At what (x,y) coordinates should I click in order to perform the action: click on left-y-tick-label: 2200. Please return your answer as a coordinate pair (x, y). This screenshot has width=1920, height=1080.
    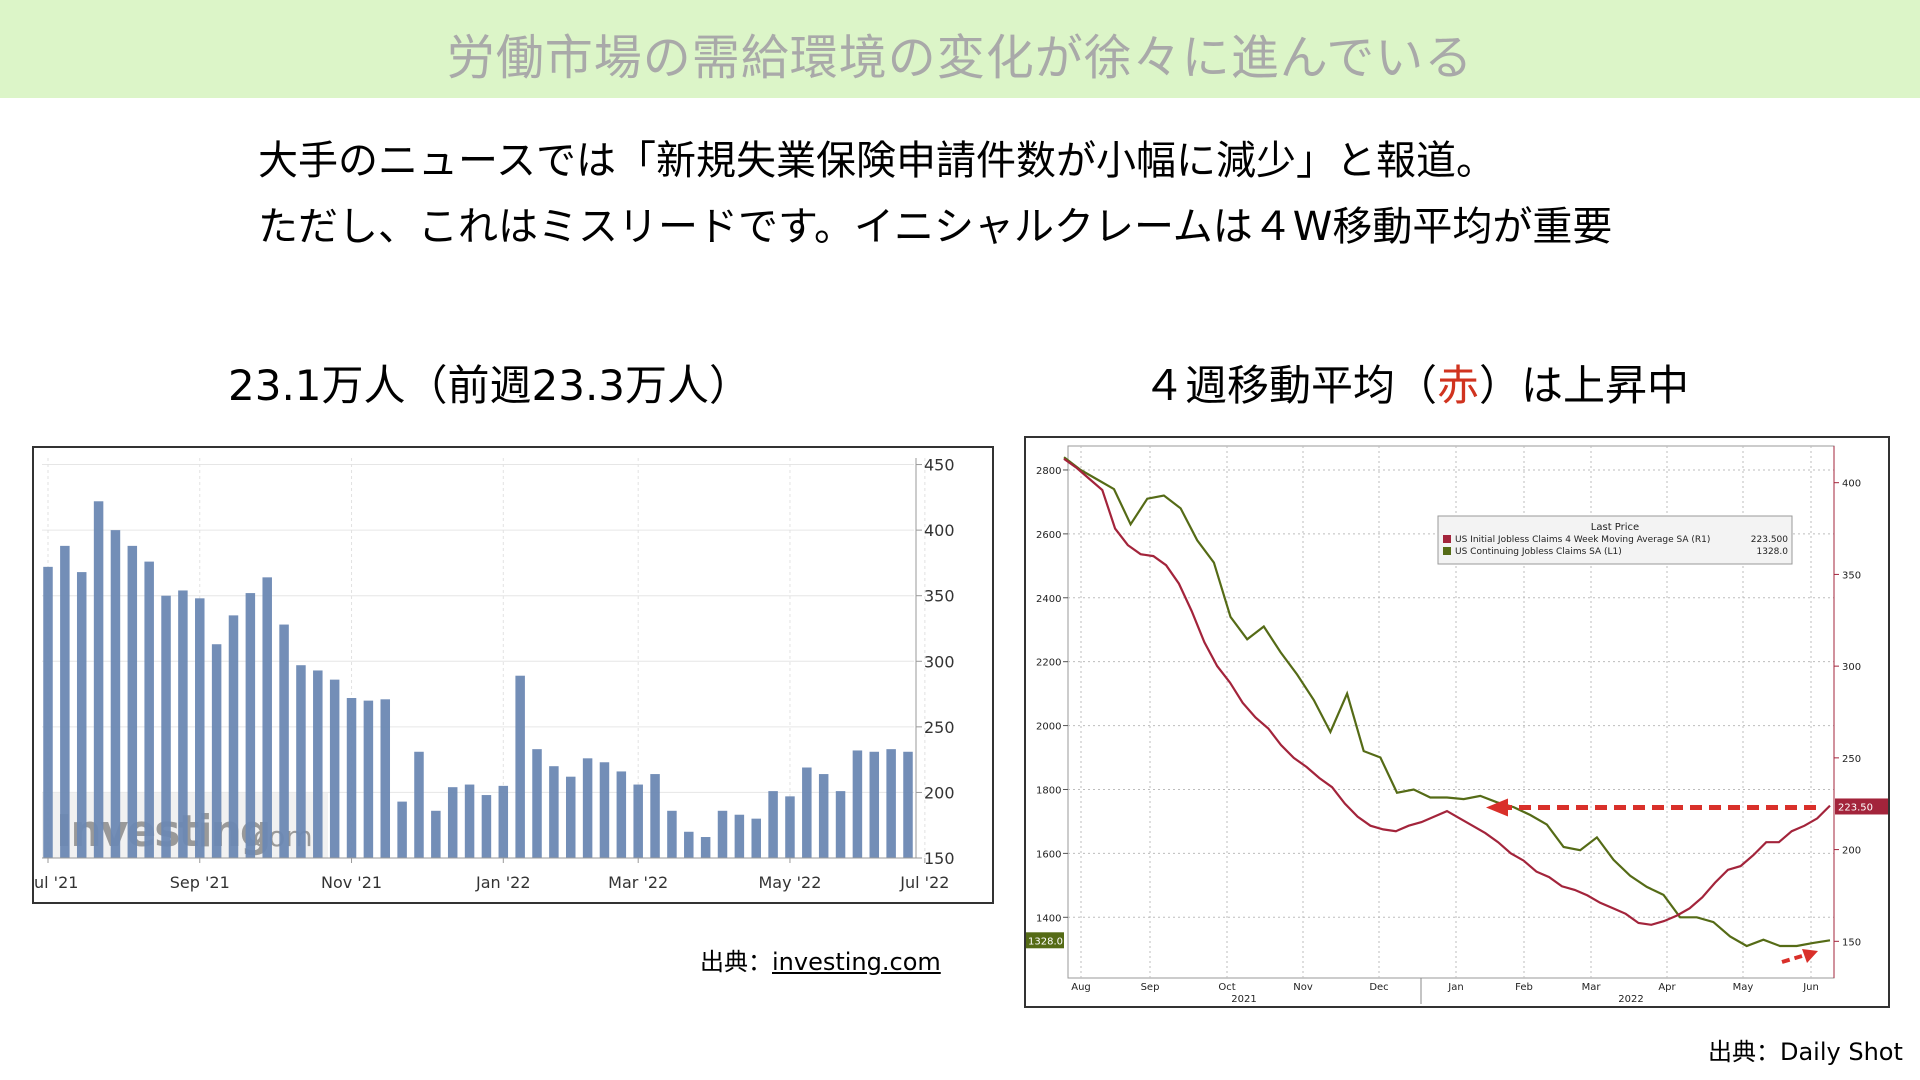
    Looking at the image, I should click on (1048, 663).